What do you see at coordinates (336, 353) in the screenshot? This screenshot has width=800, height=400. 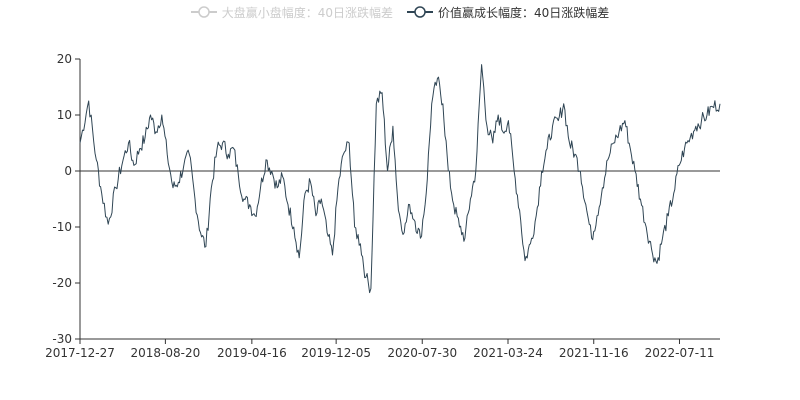 I see `x-tick-label: 2019-12-05` at bounding box center [336, 353].